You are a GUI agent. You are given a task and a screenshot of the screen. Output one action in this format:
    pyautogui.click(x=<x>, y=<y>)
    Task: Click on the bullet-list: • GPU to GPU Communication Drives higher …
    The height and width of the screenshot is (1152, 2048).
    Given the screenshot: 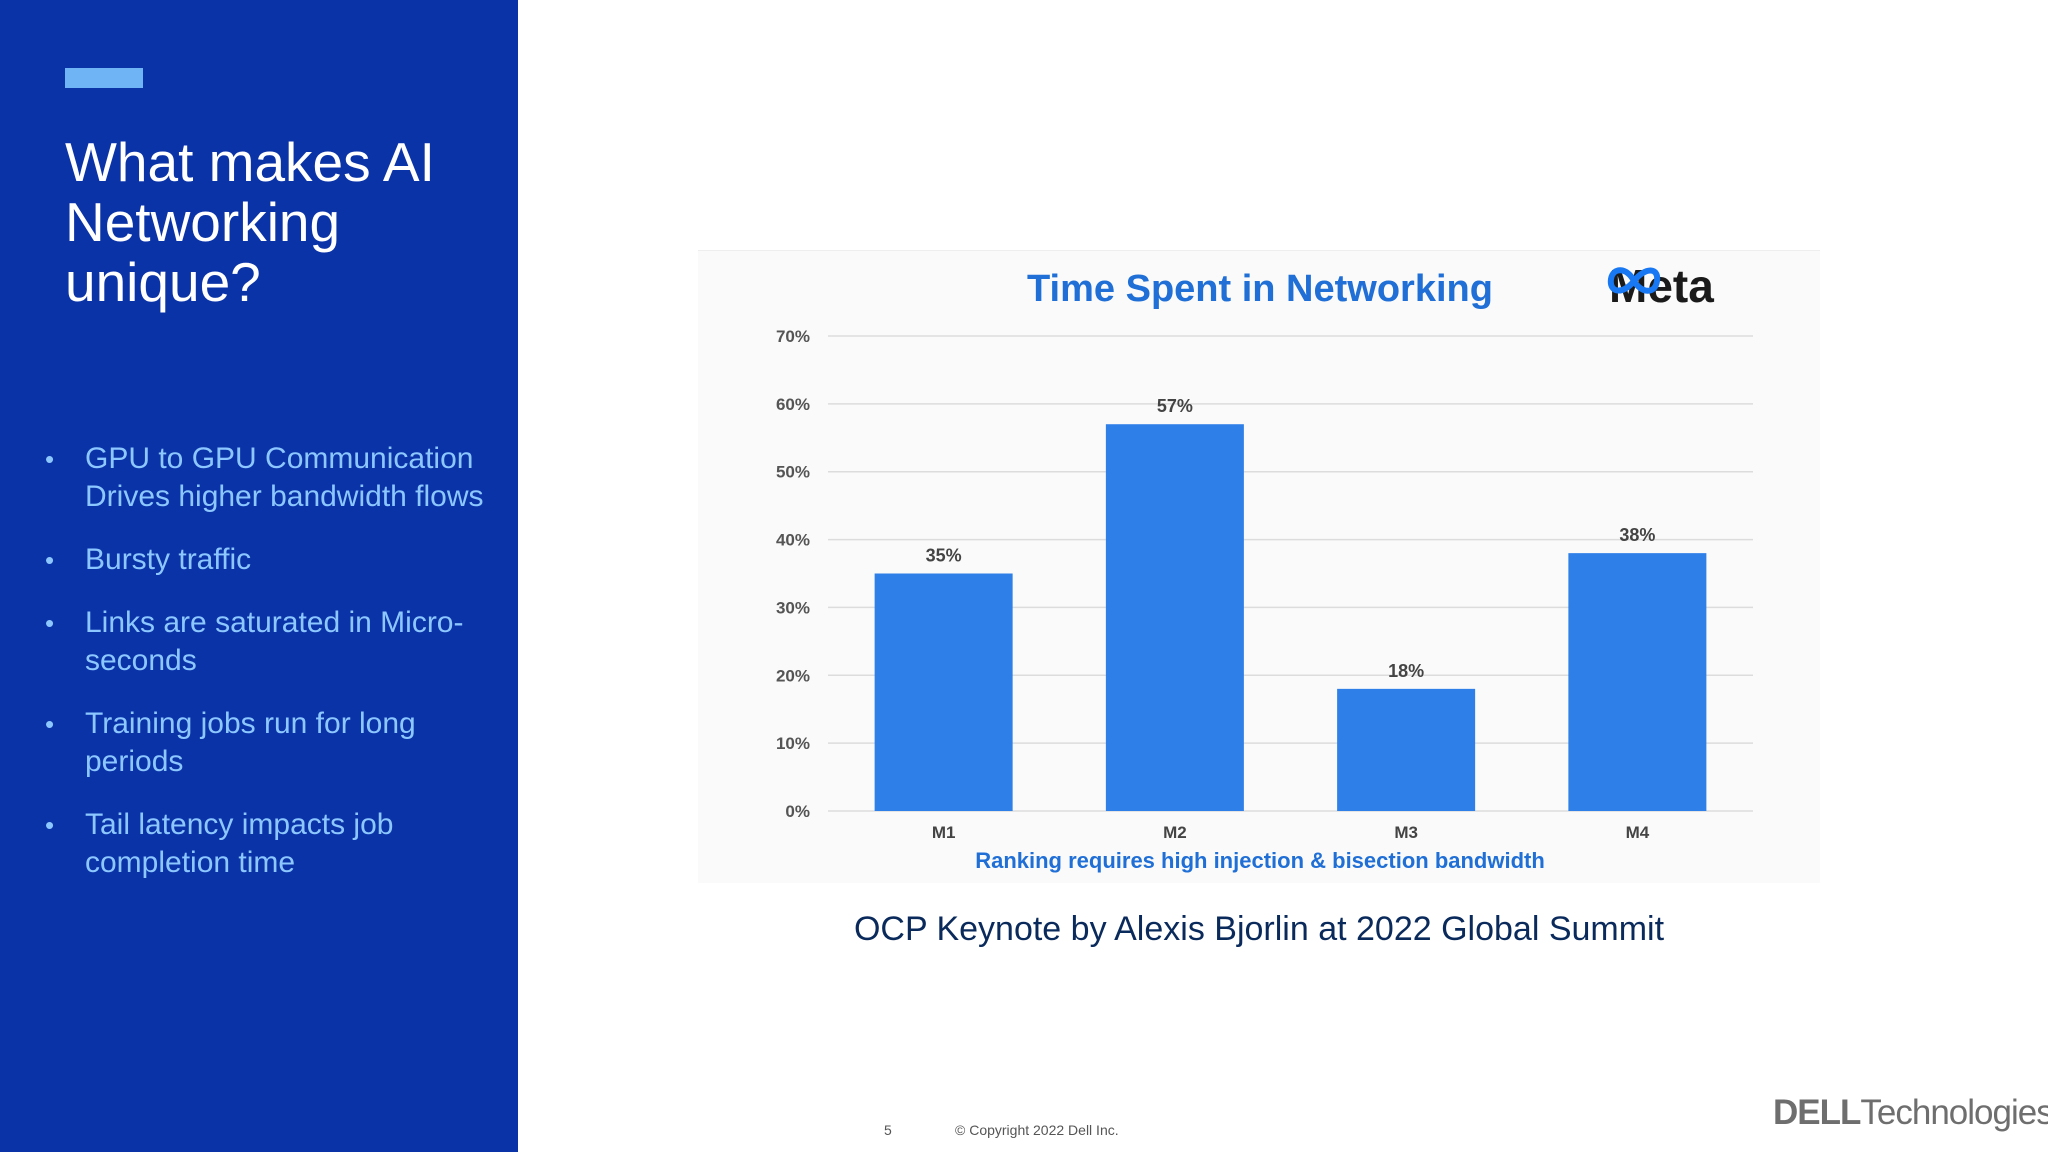 What is the action you would take?
    pyautogui.click(x=265, y=673)
    